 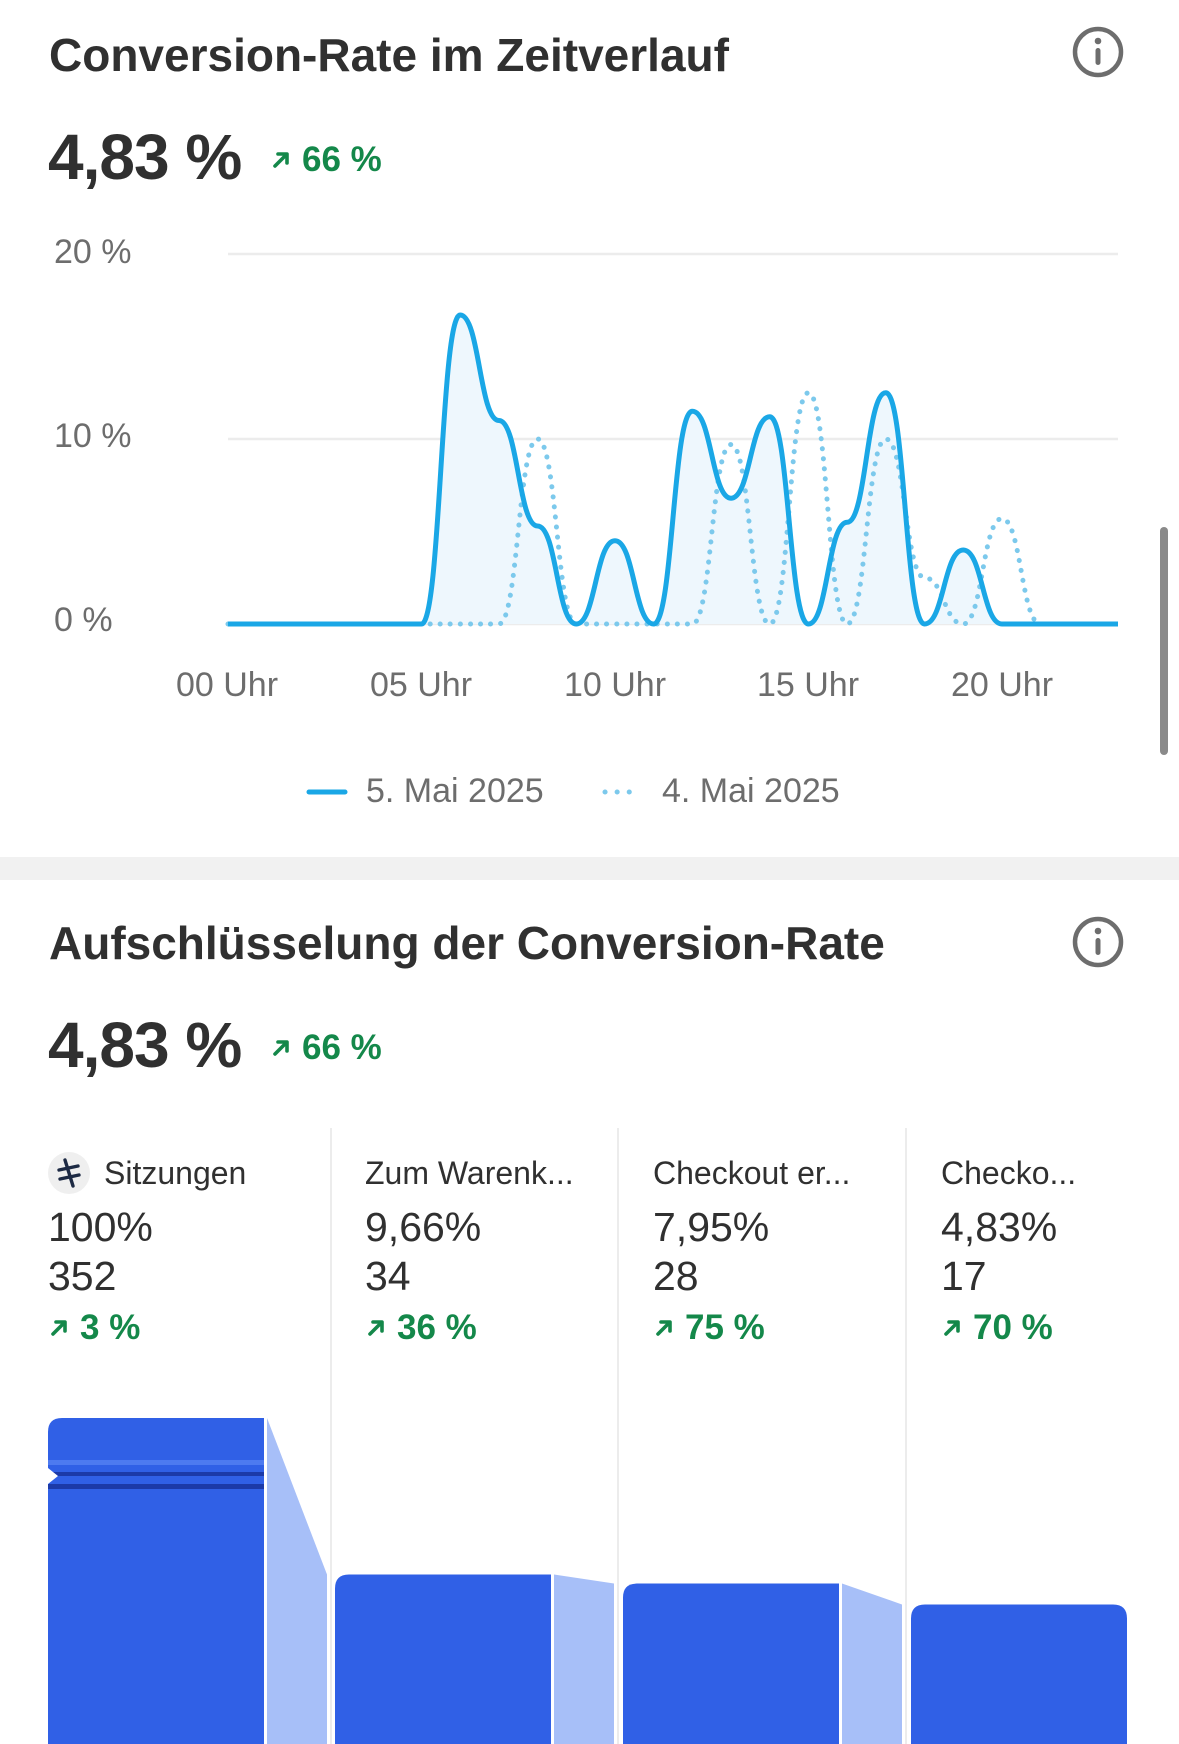 I want to click on funnel-step-checkout-completed: Checko... 4,83% 17 70 %, so click(x=1008, y=1249).